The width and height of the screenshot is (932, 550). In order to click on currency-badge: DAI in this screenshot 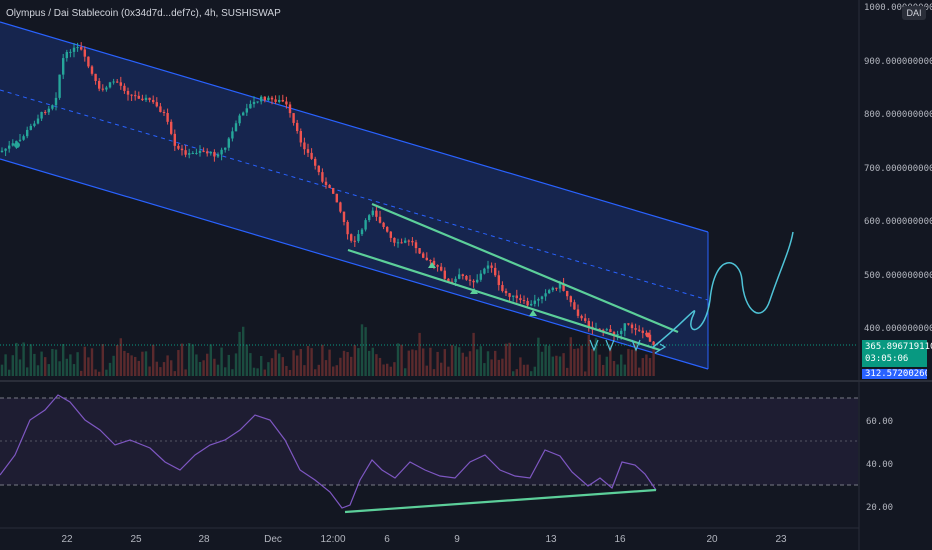, I will do `click(914, 13)`.